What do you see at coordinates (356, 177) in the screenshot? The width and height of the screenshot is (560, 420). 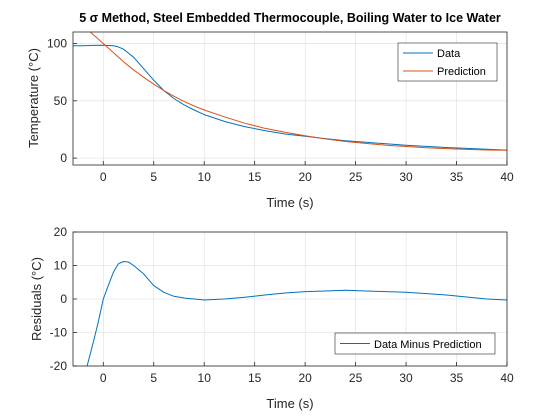 I see `temperature-x-tick-label: 25` at bounding box center [356, 177].